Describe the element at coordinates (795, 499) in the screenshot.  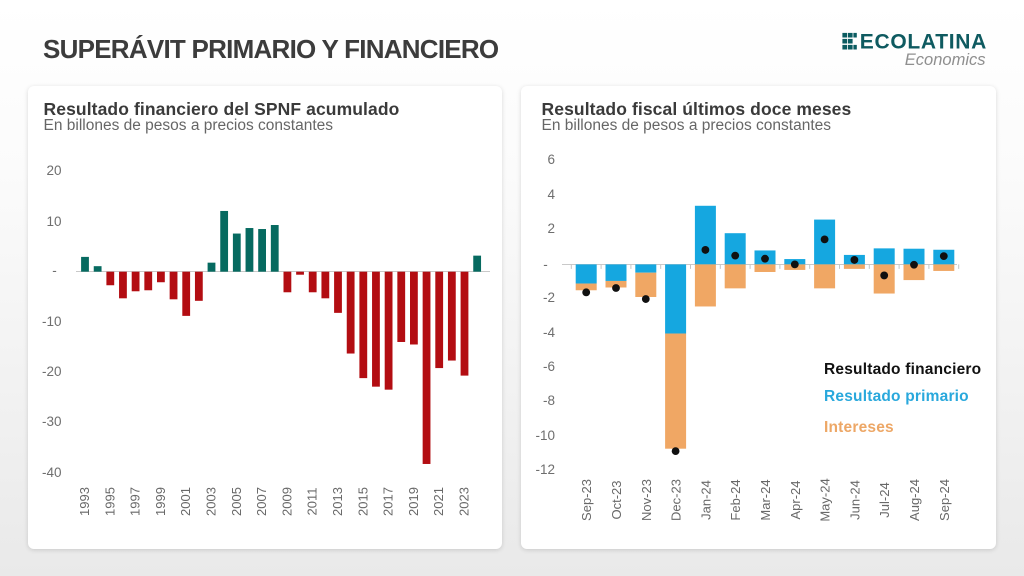
I see `svg-text: Apr-24` at that location.